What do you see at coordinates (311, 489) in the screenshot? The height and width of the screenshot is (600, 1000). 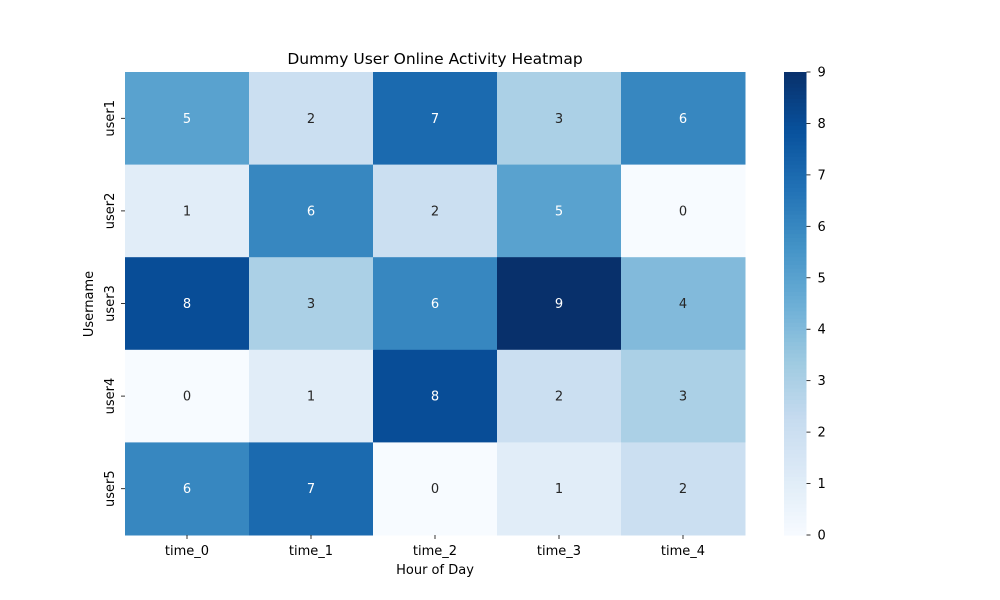 I see `cell-value-label: 7` at bounding box center [311, 489].